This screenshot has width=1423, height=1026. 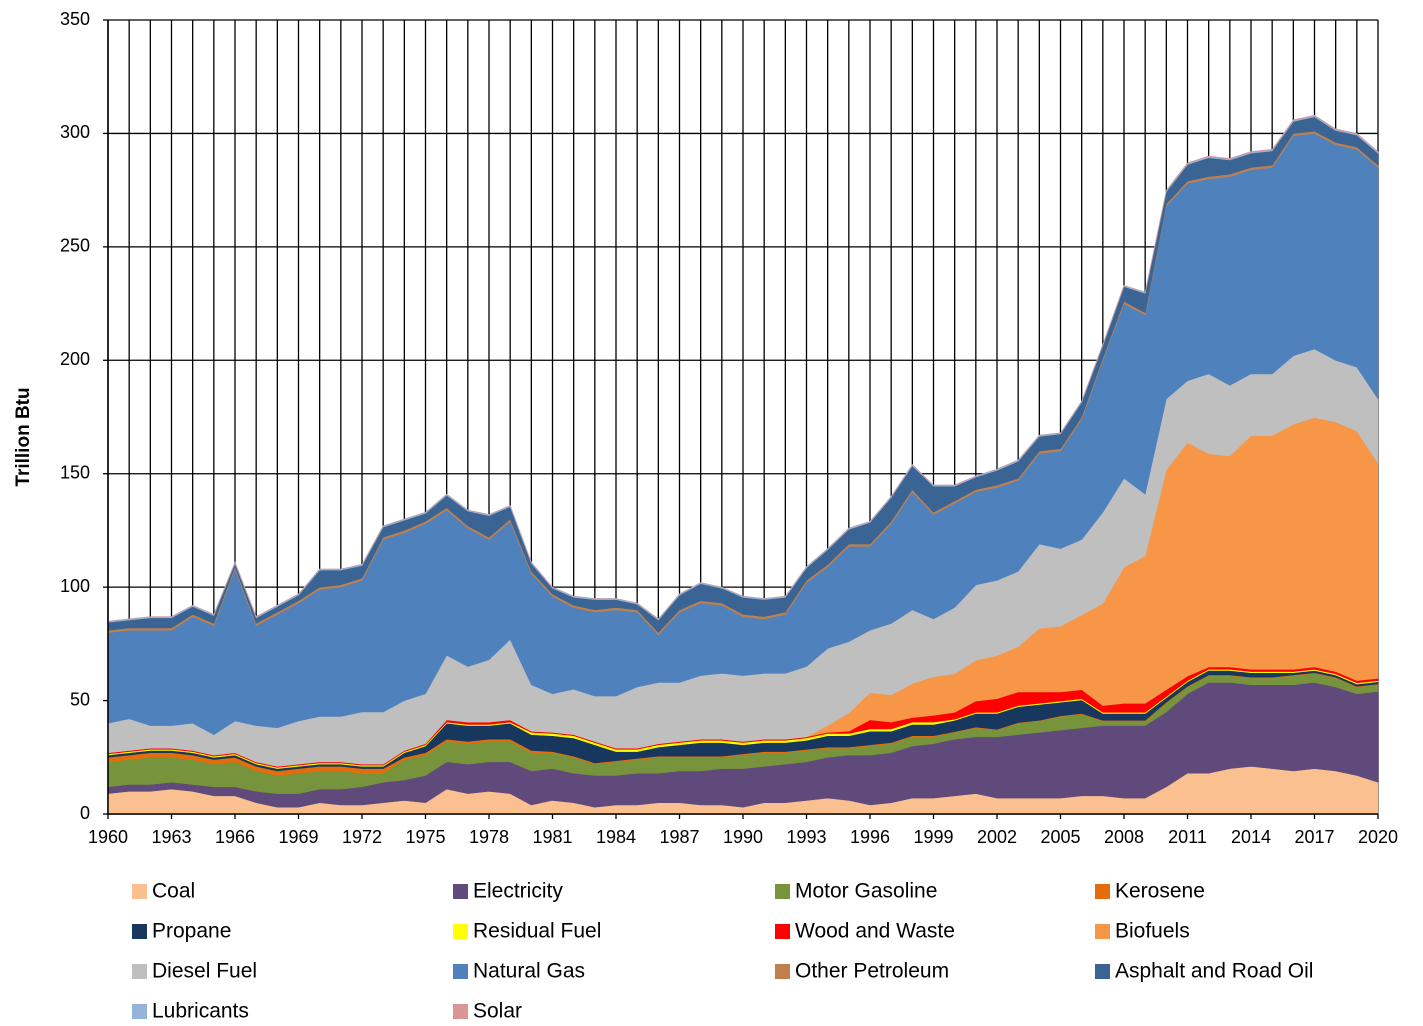 What do you see at coordinates (997, 837) in the screenshot?
I see `x-tick-label: 2002` at bounding box center [997, 837].